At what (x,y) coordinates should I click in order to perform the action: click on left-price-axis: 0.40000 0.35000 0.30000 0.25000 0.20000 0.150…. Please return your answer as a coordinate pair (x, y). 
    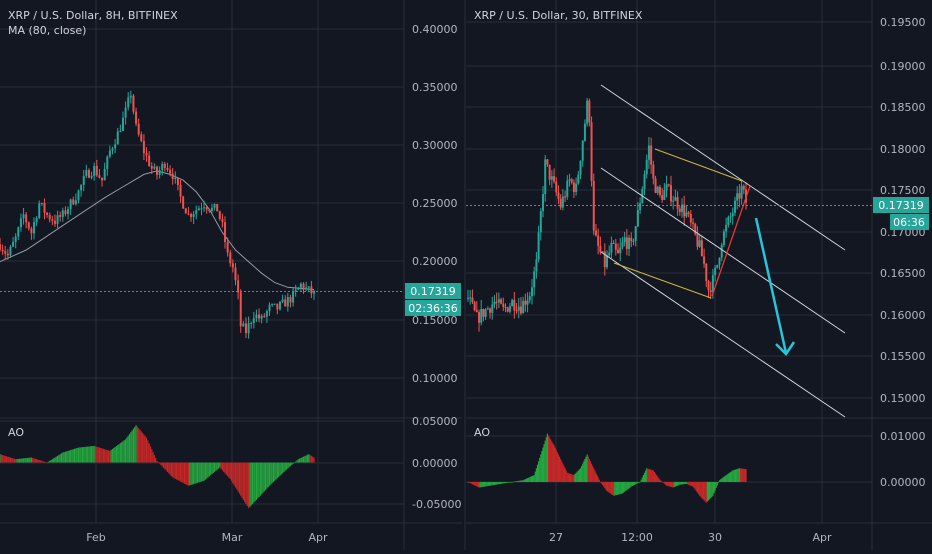
    Looking at the image, I should click on (435, 204).